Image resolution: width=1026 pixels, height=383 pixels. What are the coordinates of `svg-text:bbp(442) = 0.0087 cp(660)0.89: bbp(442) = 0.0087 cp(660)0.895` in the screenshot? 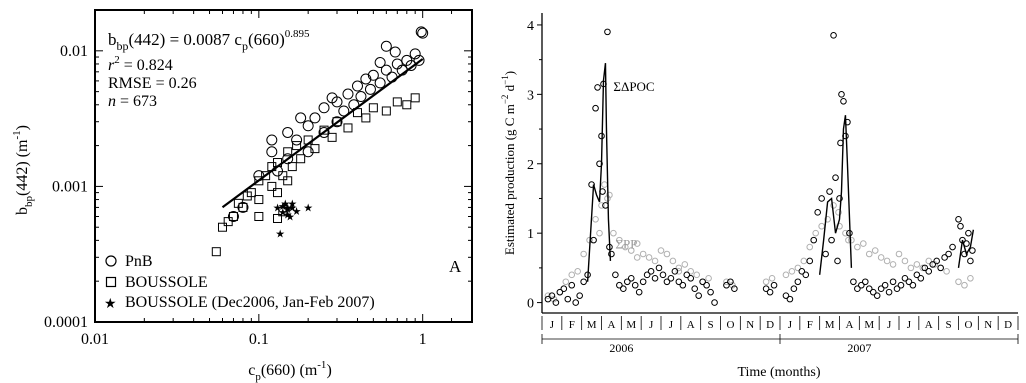 It's located at (209, 40).